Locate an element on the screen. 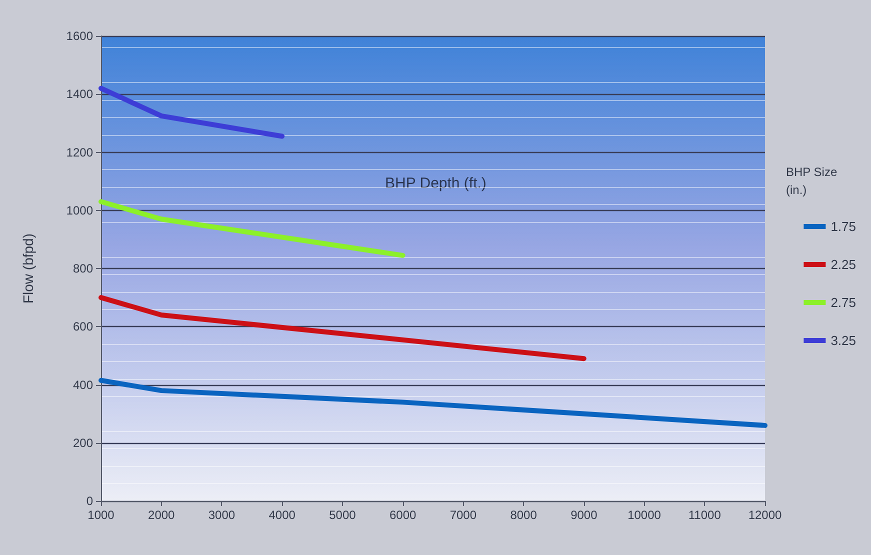 The height and width of the screenshot is (555, 871). y-tick-label: 600 is located at coordinates (83, 327).